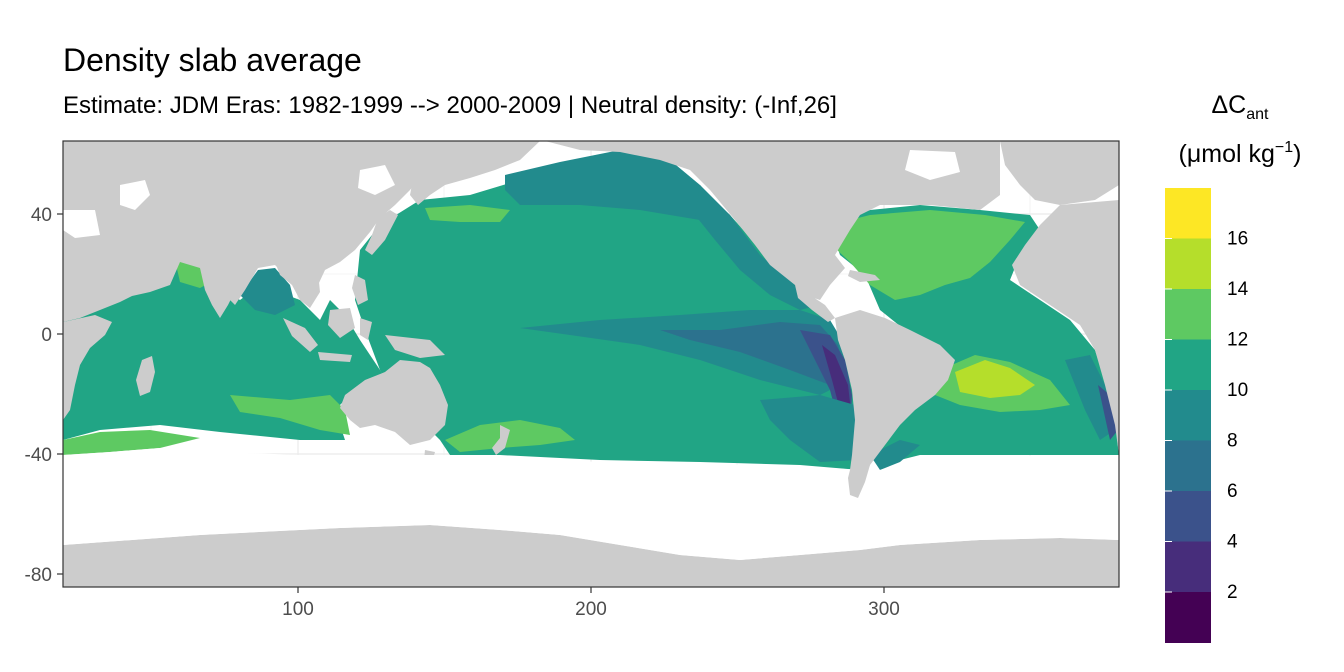 Image resolution: width=1344 pixels, height=672 pixels. Describe the element at coordinates (38, 575) in the screenshot. I see `y-tick-label: -80` at that location.